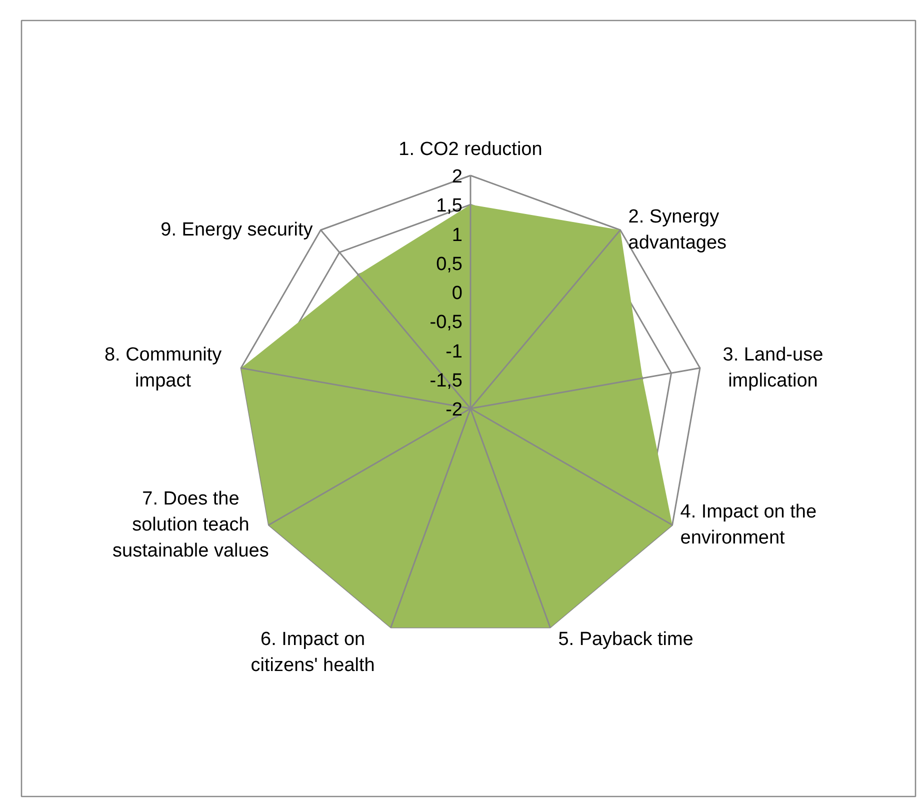  Describe the element at coordinates (677, 230) in the screenshot. I see `spoke-label: 2. Synergy advantages` at that location.